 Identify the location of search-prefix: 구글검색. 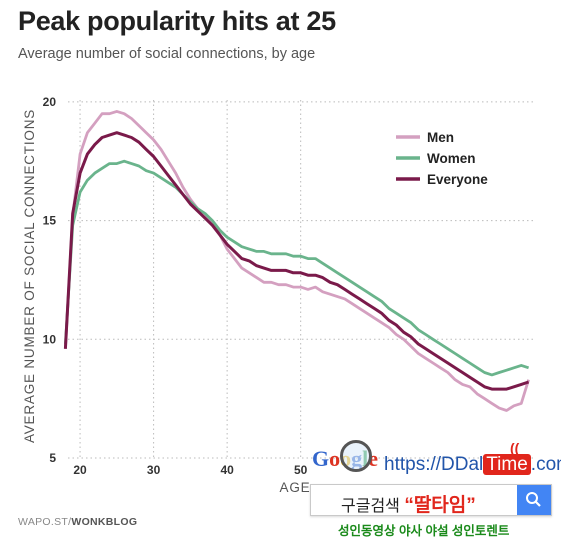
(373, 506).